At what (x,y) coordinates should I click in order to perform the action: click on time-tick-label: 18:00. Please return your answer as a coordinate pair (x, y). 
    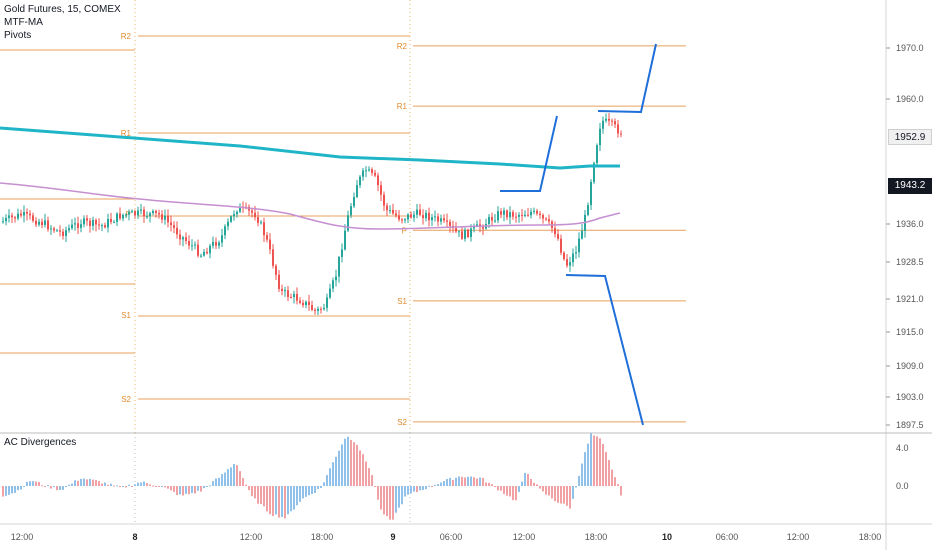
    Looking at the image, I should click on (596, 537).